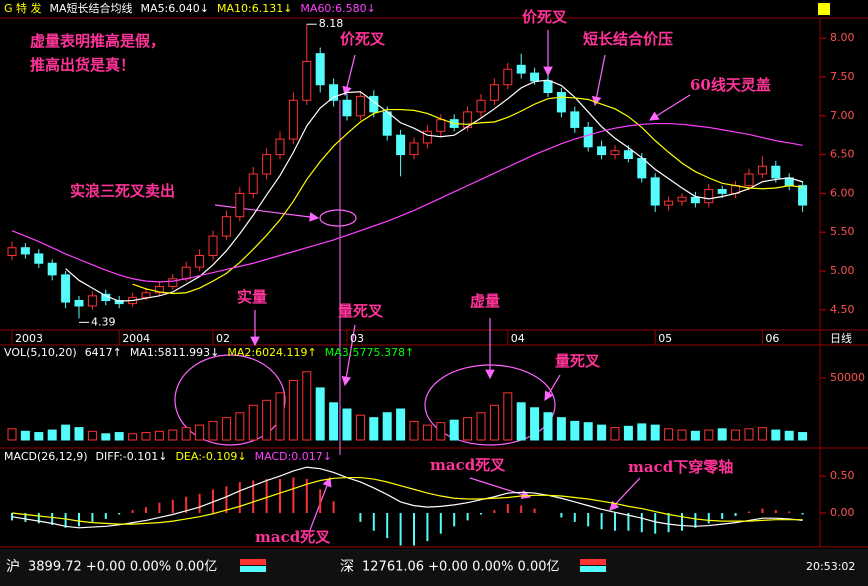 The image size is (868, 586). What do you see at coordinates (841, 338) in the screenshot?
I see `period-label: 日线` at bounding box center [841, 338].